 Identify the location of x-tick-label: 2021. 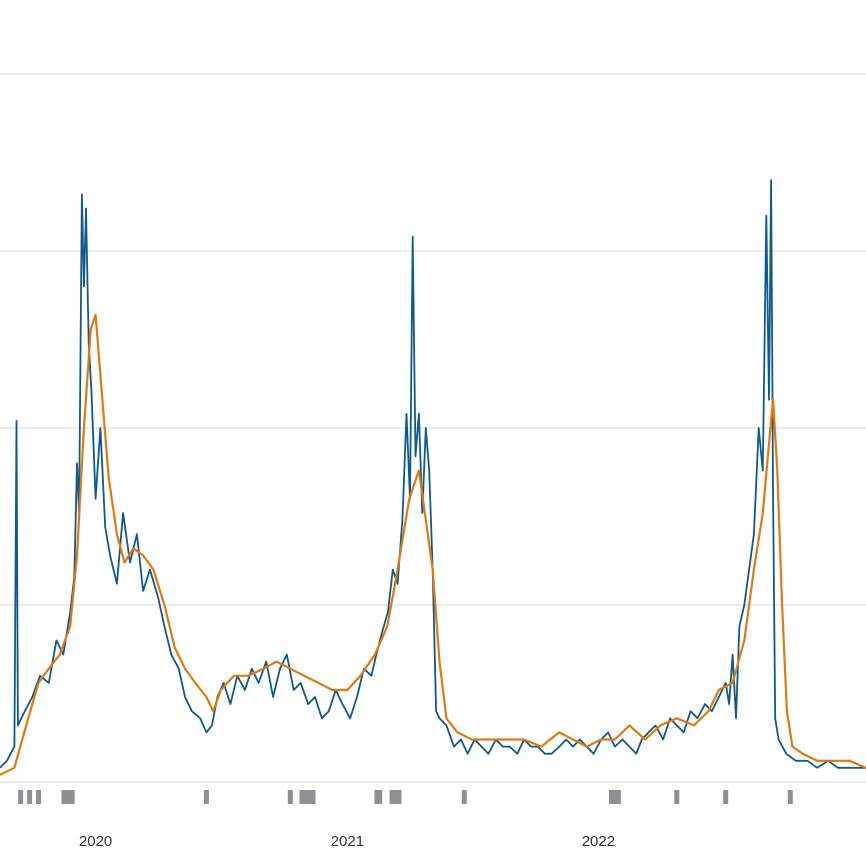
(347, 841).